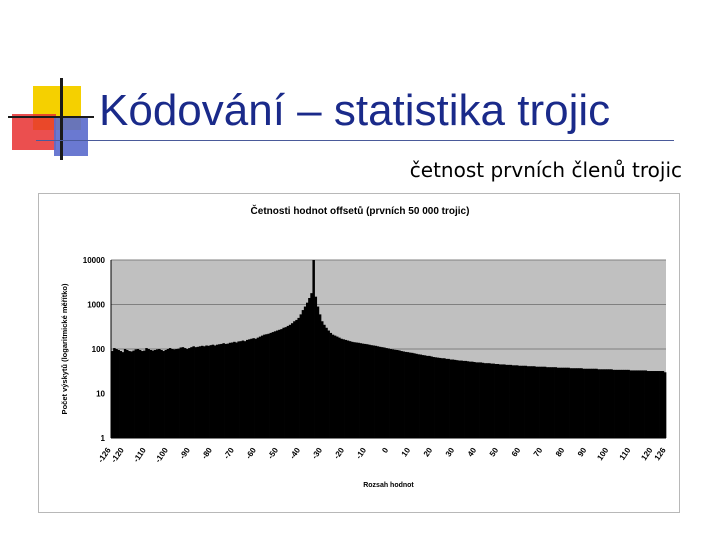  What do you see at coordinates (428, 452) in the screenshot?
I see `x-tick-label: 20` at bounding box center [428, 452].